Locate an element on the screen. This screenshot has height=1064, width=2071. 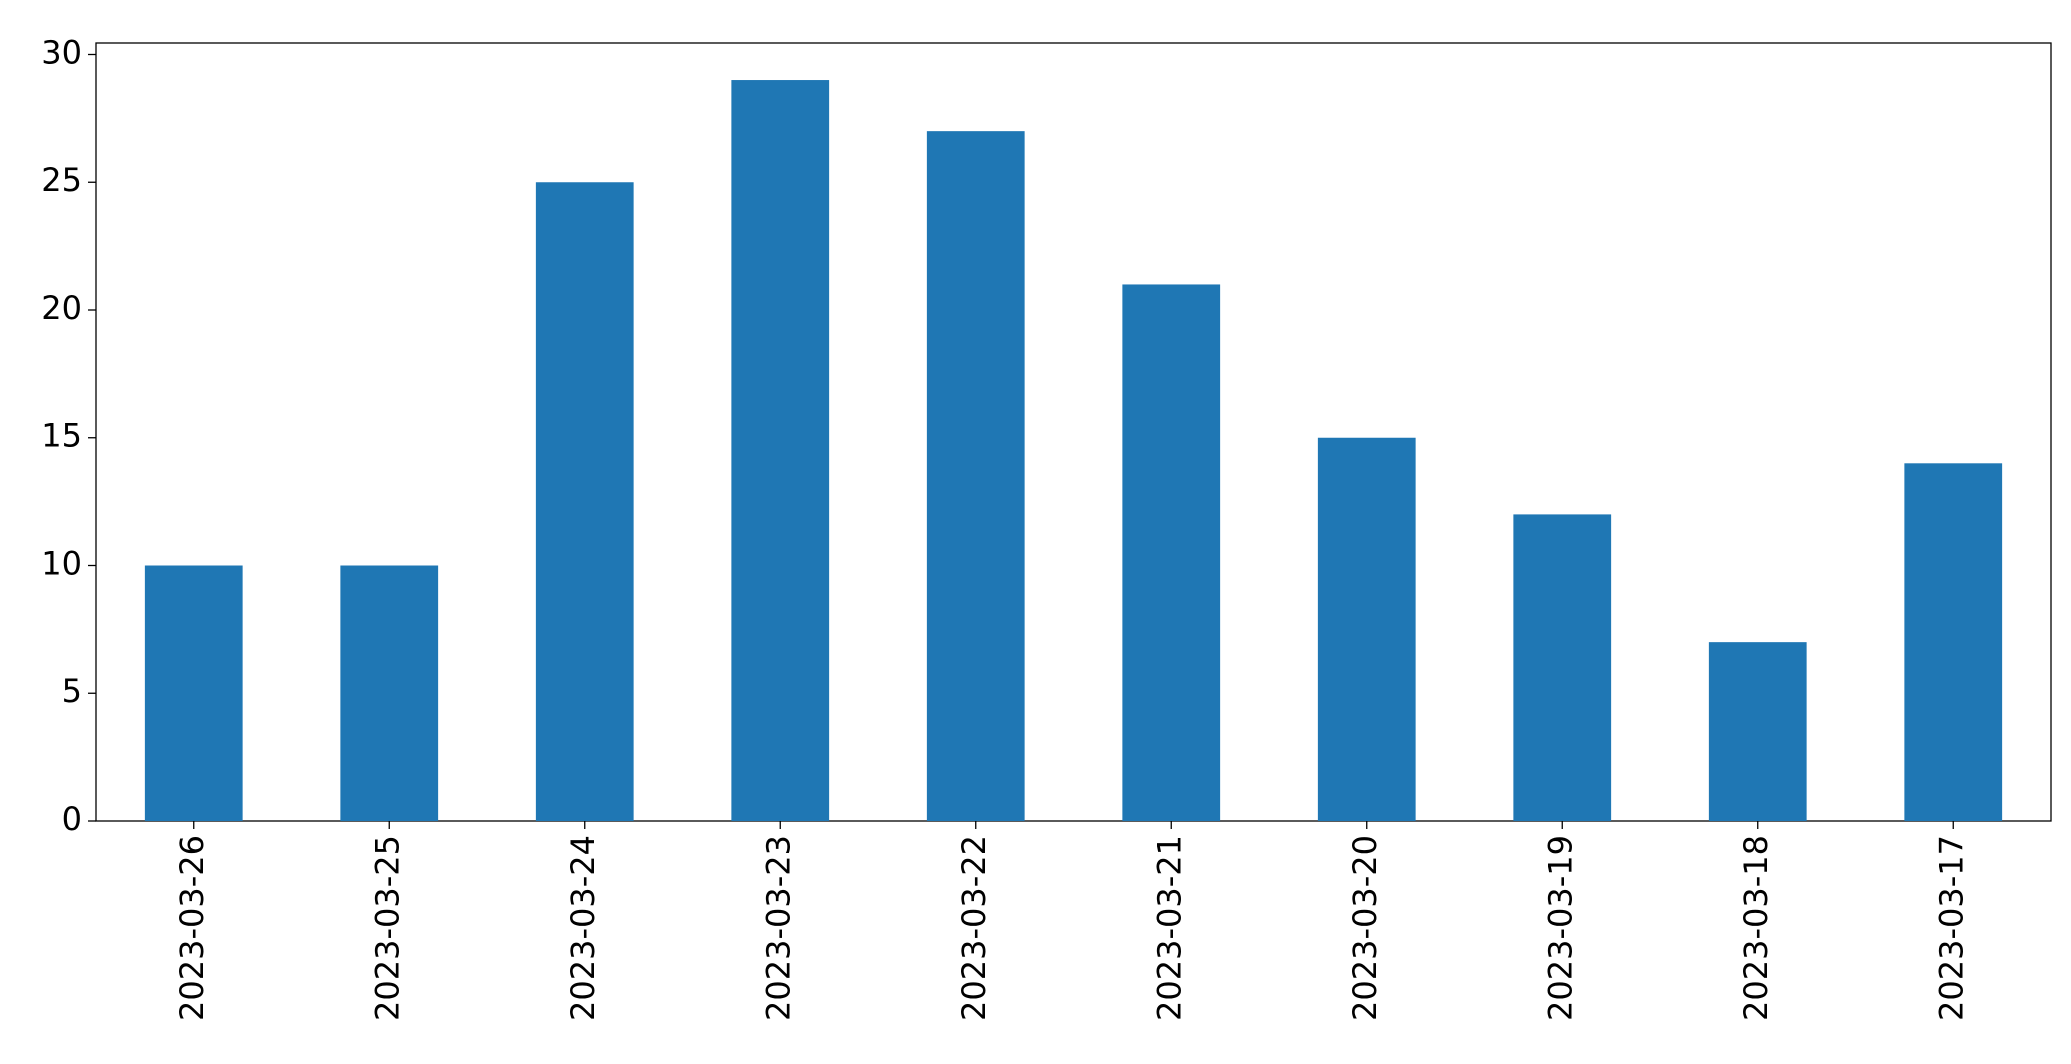
y-tick-label: 30 is located at coordinates (61, 52).